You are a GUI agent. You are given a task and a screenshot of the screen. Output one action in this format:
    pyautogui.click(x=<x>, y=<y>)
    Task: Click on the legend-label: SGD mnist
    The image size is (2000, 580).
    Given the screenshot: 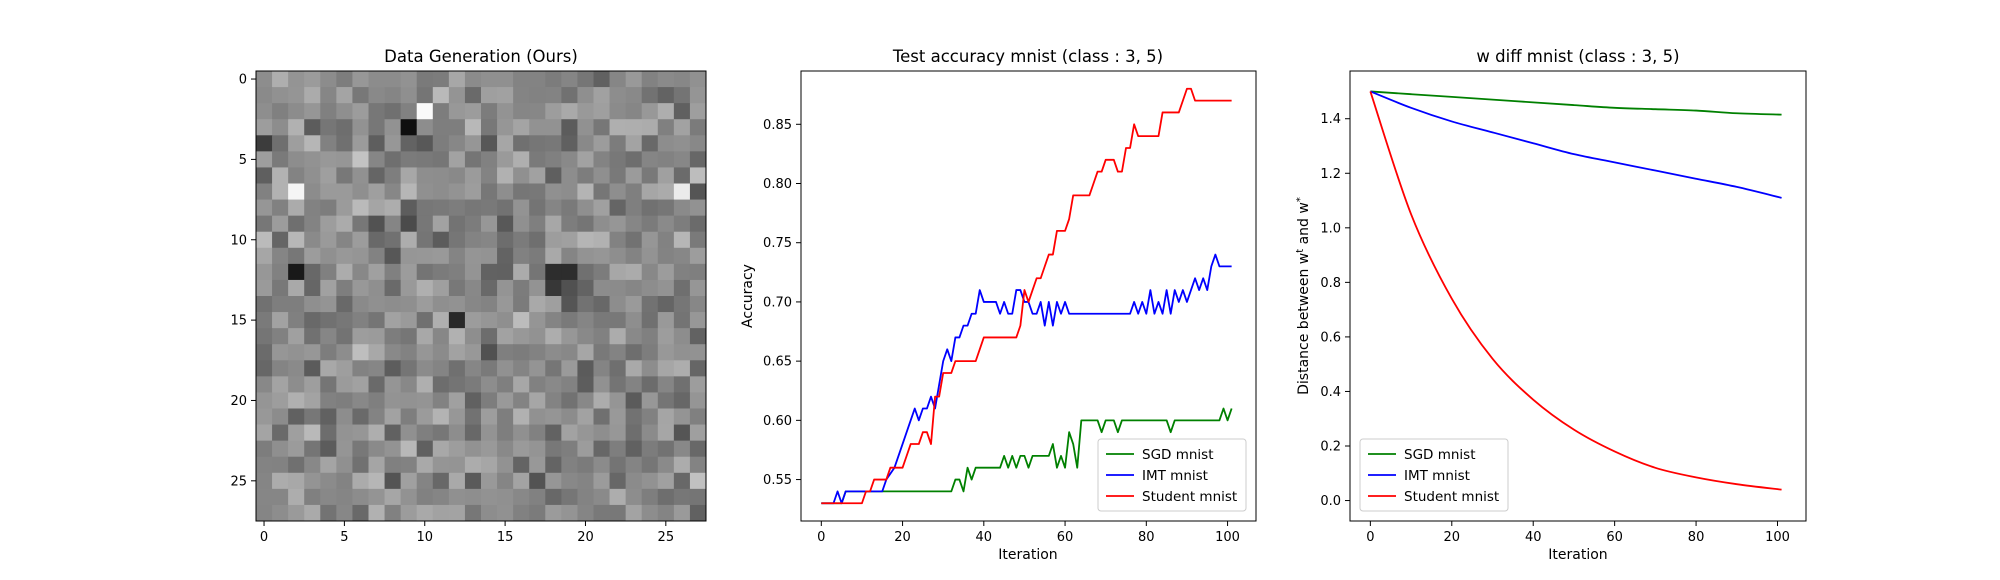 What is the action you would take?
    pyautogui.click(x=1178, y=455)
    